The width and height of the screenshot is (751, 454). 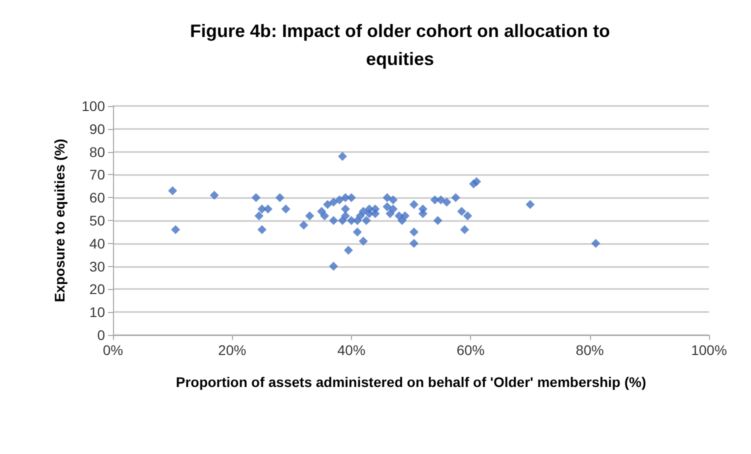 What do you see at coordinates (400, 45) in the screenshot?
I see `chart-title: Figure 4b: Impact of older cohort on allocation to equities` at bounding box center [400, 45].